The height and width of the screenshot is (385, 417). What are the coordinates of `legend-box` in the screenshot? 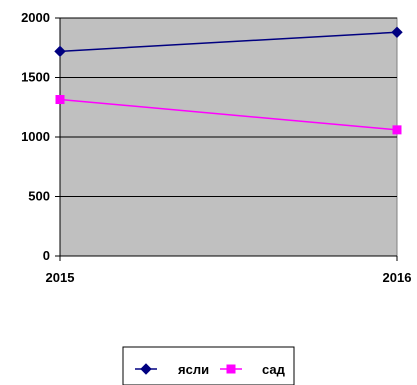 It's located at (208, 365).